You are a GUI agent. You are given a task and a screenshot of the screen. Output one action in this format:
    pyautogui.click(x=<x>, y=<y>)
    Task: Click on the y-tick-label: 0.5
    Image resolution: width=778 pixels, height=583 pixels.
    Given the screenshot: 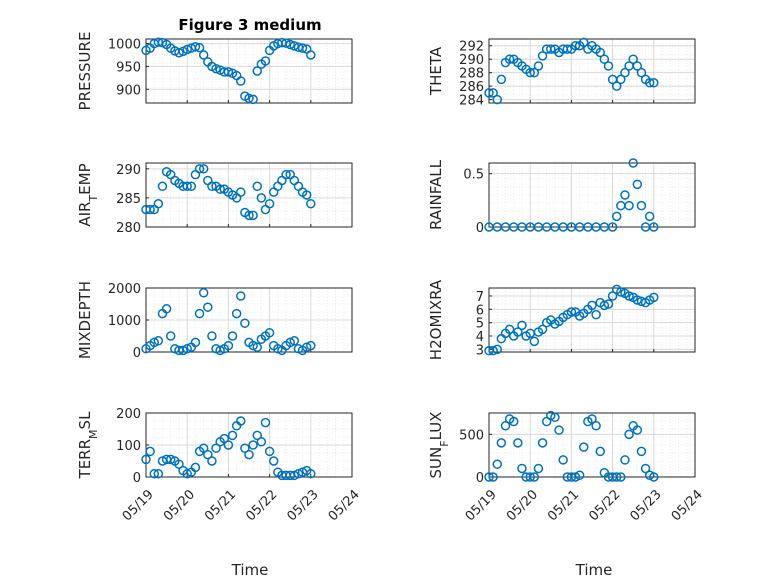 What is the action you would take?
    pyautogui.click(x=473, y=175)
    